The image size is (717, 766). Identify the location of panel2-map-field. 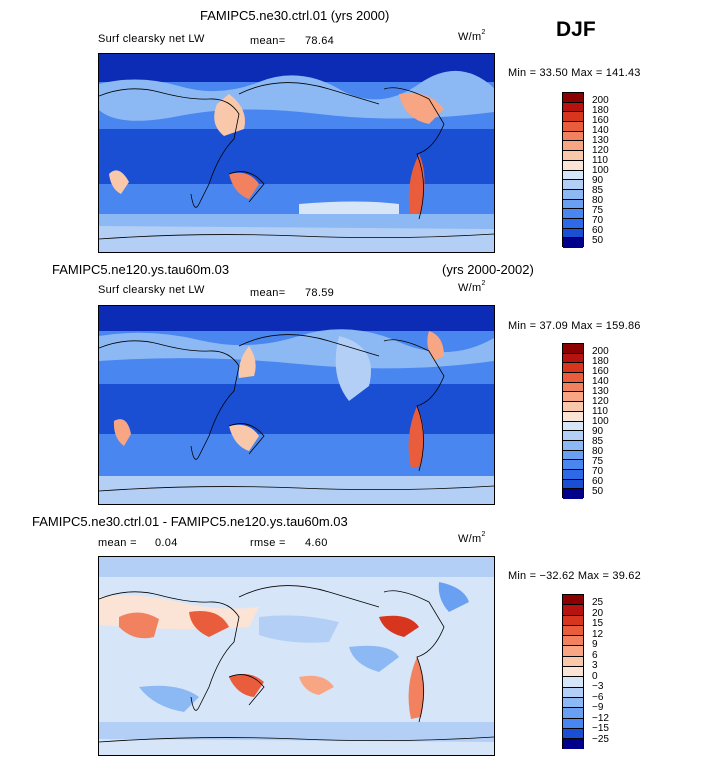
(296, 405).